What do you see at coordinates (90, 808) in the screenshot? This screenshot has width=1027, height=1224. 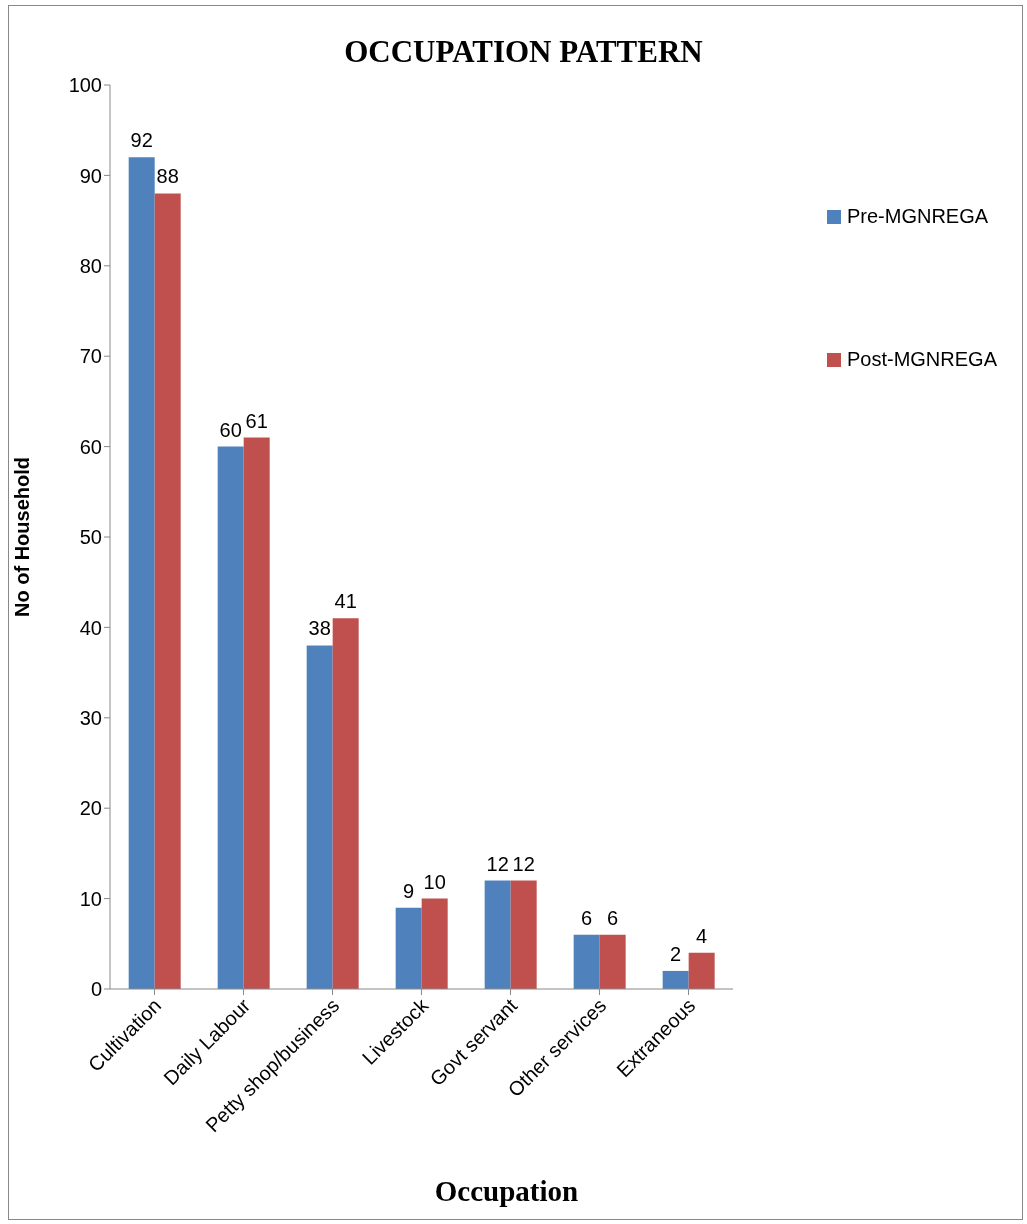 I see `y-tick-label: 20` at bounding box center [90, 808].